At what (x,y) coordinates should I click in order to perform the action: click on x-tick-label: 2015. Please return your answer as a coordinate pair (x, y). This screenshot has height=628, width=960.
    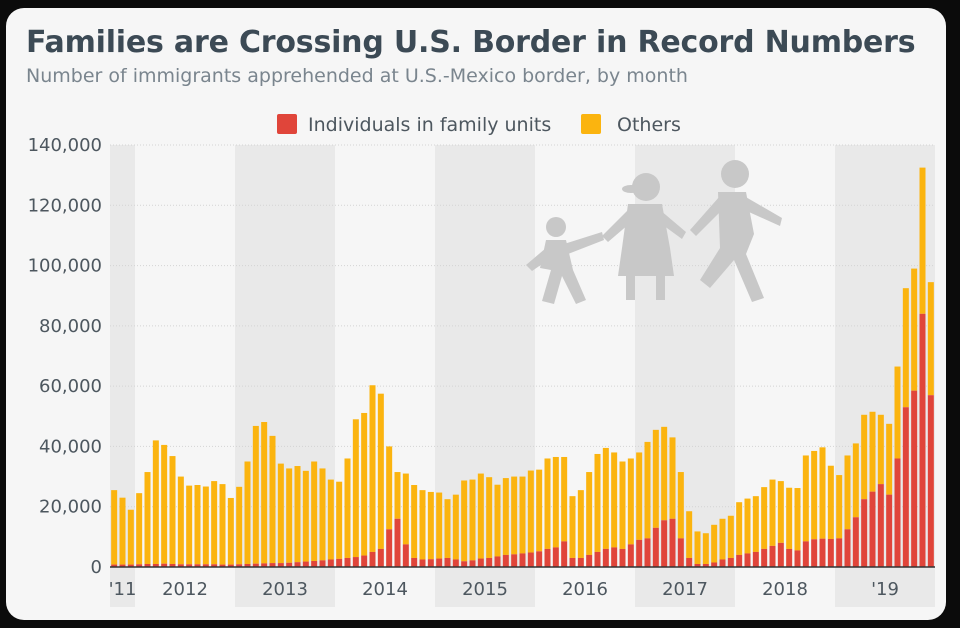
    Looking at the image, I should click on (485, 589).